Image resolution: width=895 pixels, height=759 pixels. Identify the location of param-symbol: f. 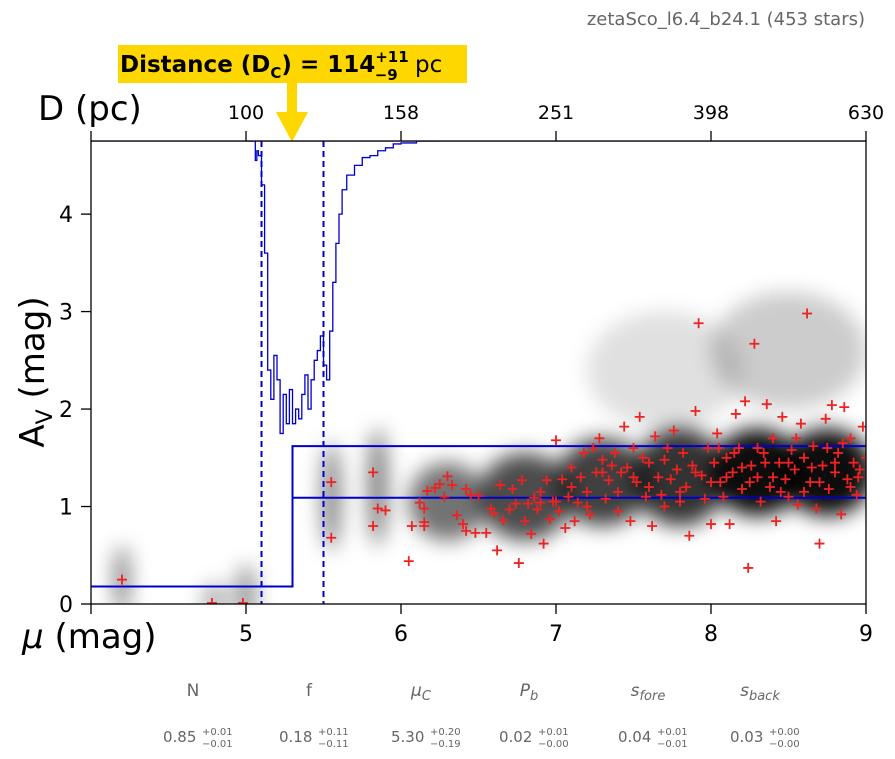
(309, 691).